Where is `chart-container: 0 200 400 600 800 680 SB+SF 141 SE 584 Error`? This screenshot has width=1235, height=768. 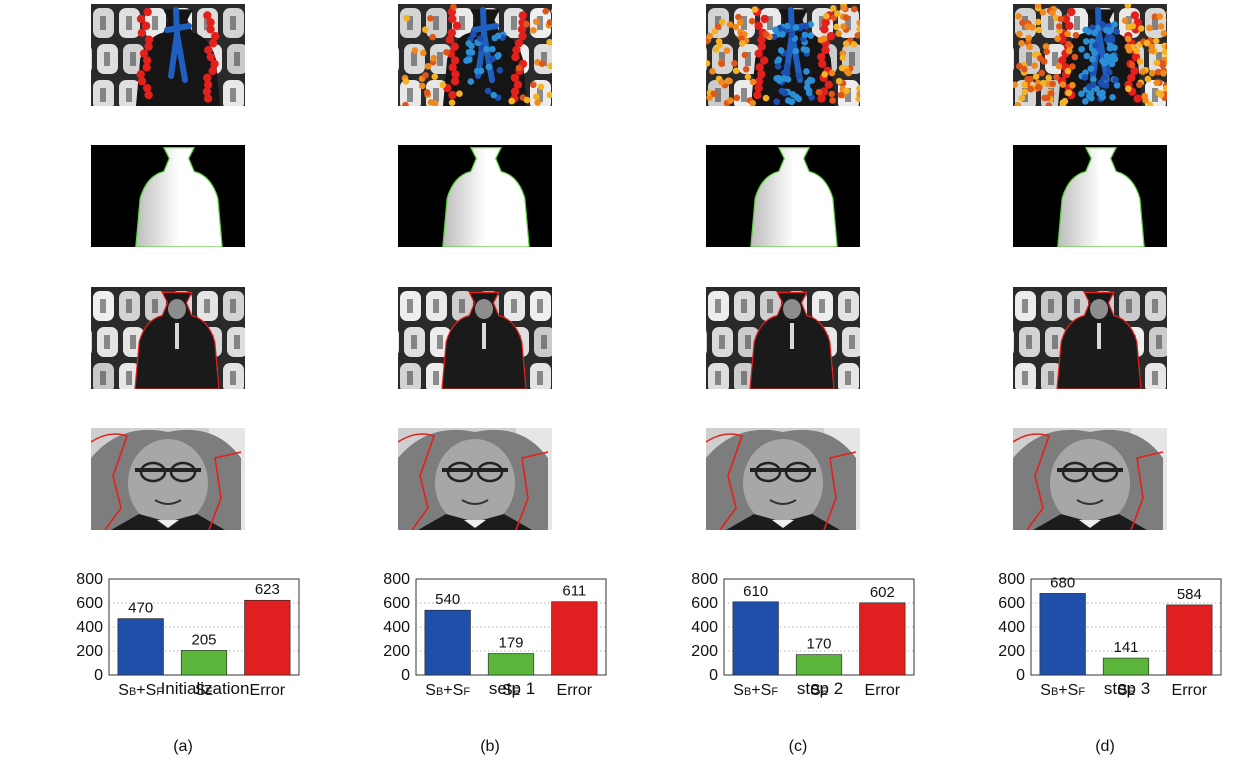
chart-container: 0 200 400 600 800 680 SB+SF 141 SE 584 Error is located at coordinates (1105, 637).